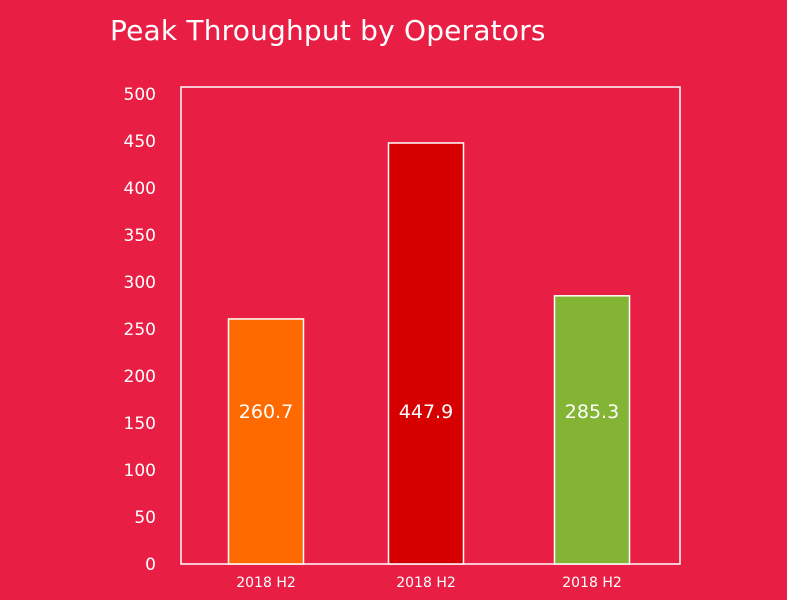 This screenshot has height=600, width=787. What do you see at coordinates (592, 412) in the screenshot?
I see `bar-value-label: 285.3` at bounding box center [592, 412].